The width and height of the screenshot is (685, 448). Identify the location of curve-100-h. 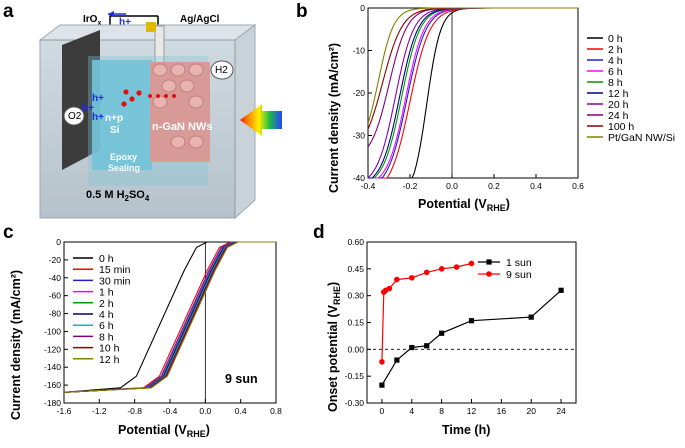
(472, 68).